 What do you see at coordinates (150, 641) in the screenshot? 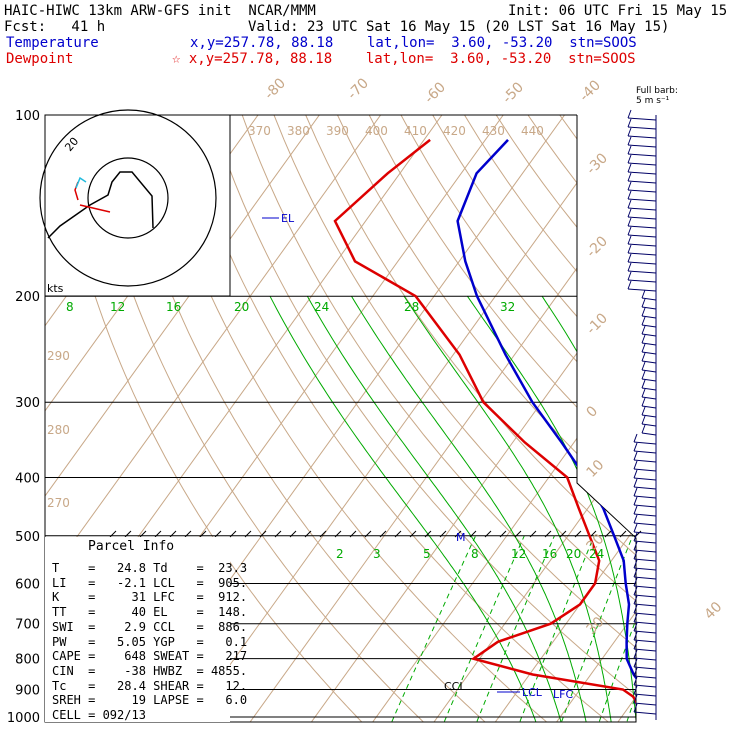
I see `parcel-info-row: PW = 5.05 YGP = 0.1` at bounding box center [150, 641].